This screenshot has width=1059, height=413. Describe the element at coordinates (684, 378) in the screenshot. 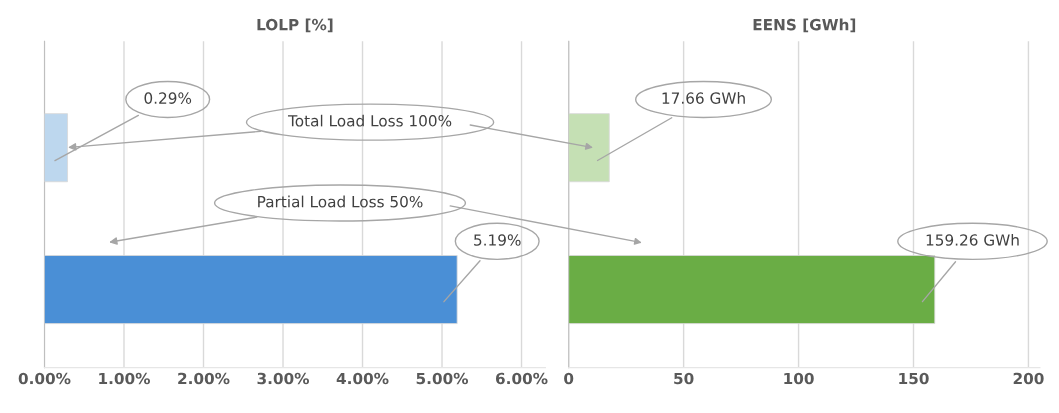

I see `x-tick-label: 50` at that location.